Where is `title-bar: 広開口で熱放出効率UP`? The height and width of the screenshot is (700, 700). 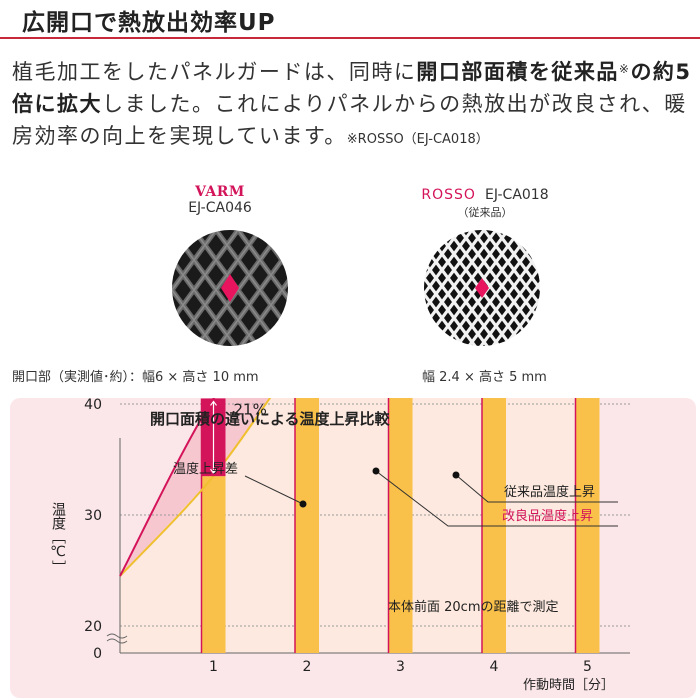
title-bar: 広開口で熱放出効率UP is located at coordinates (350, 19).